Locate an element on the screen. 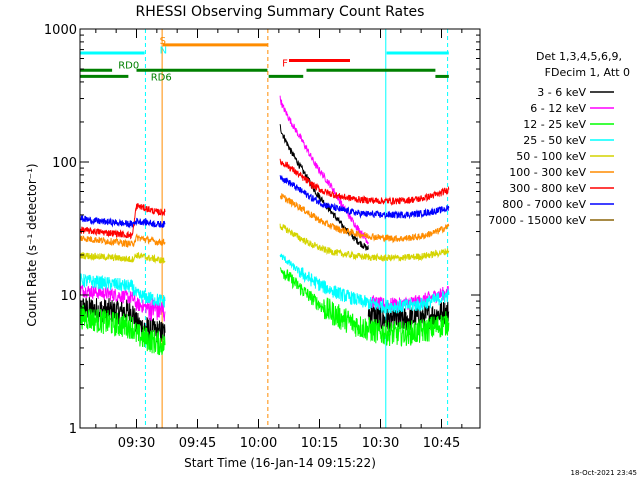 The width and height of the screenshot is (640, 480). x-tick-label: 09:45 is located at coordinates (197, 443).